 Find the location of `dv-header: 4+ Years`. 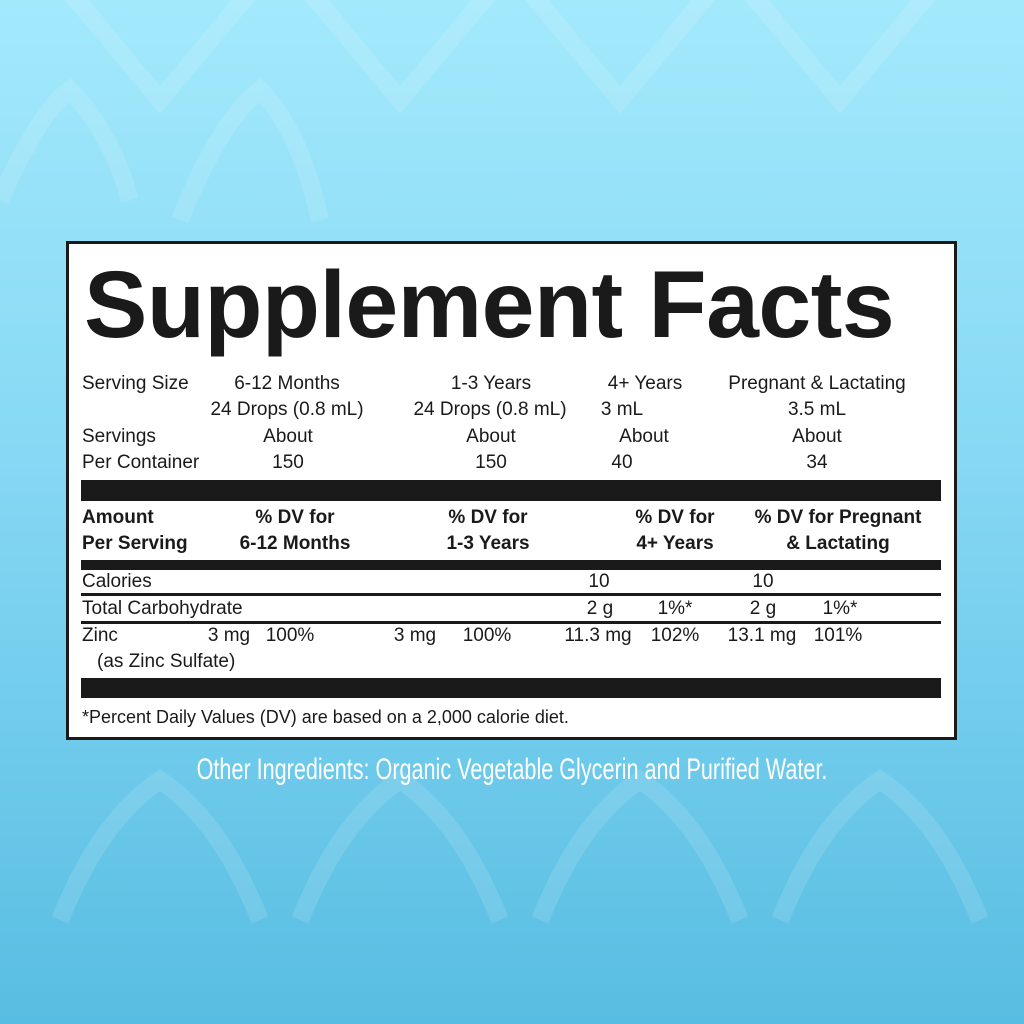

dv-header: 4+ Years is located at coordinates (675, 543).